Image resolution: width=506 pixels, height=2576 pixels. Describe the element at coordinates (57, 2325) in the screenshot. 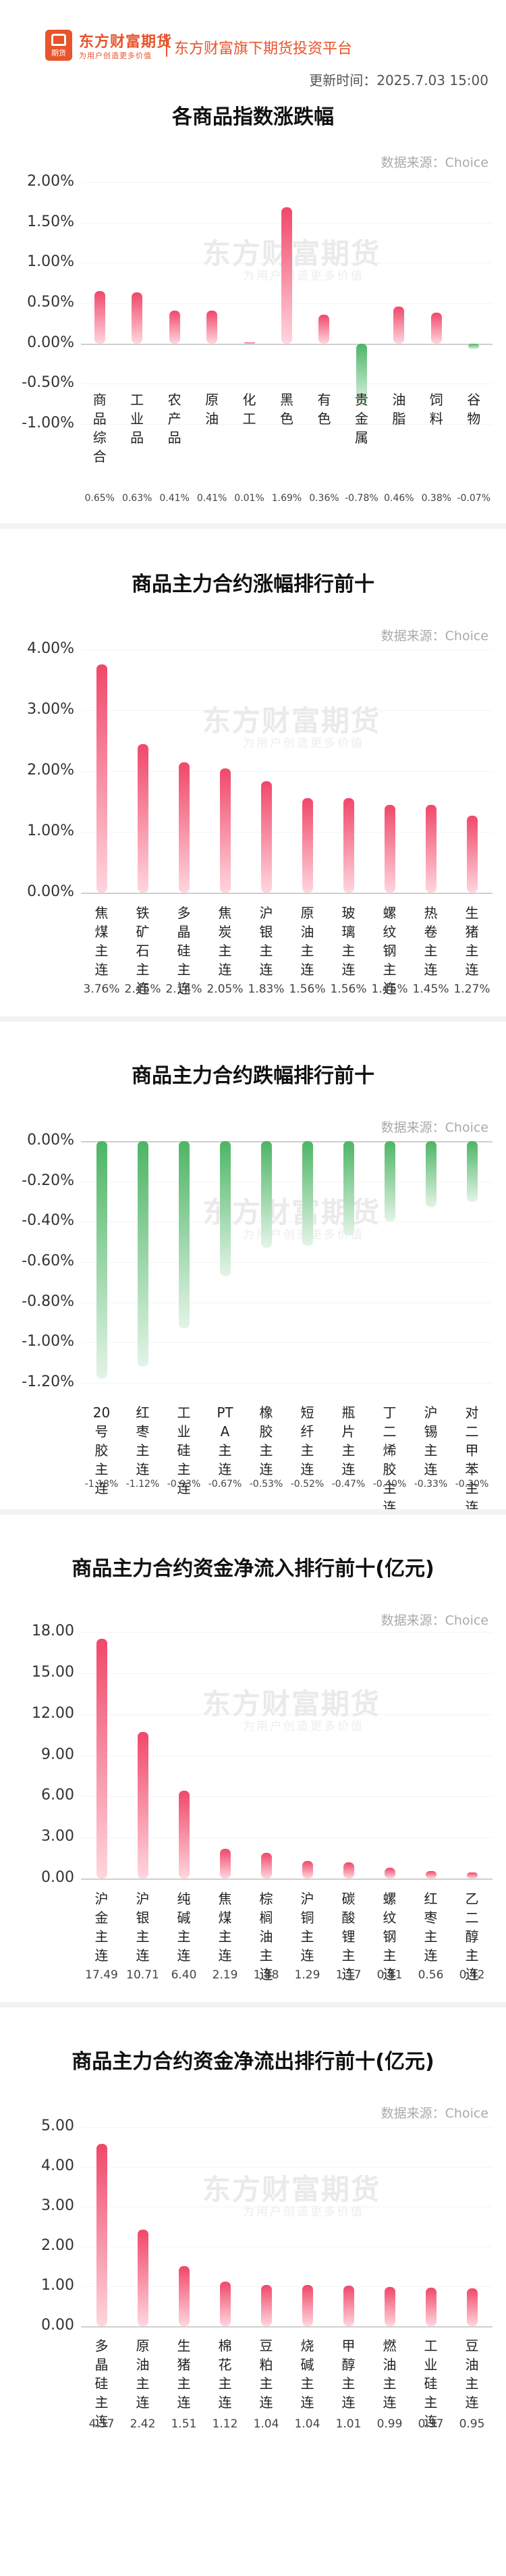

I see `y-tick-label: 0.00` at that location.